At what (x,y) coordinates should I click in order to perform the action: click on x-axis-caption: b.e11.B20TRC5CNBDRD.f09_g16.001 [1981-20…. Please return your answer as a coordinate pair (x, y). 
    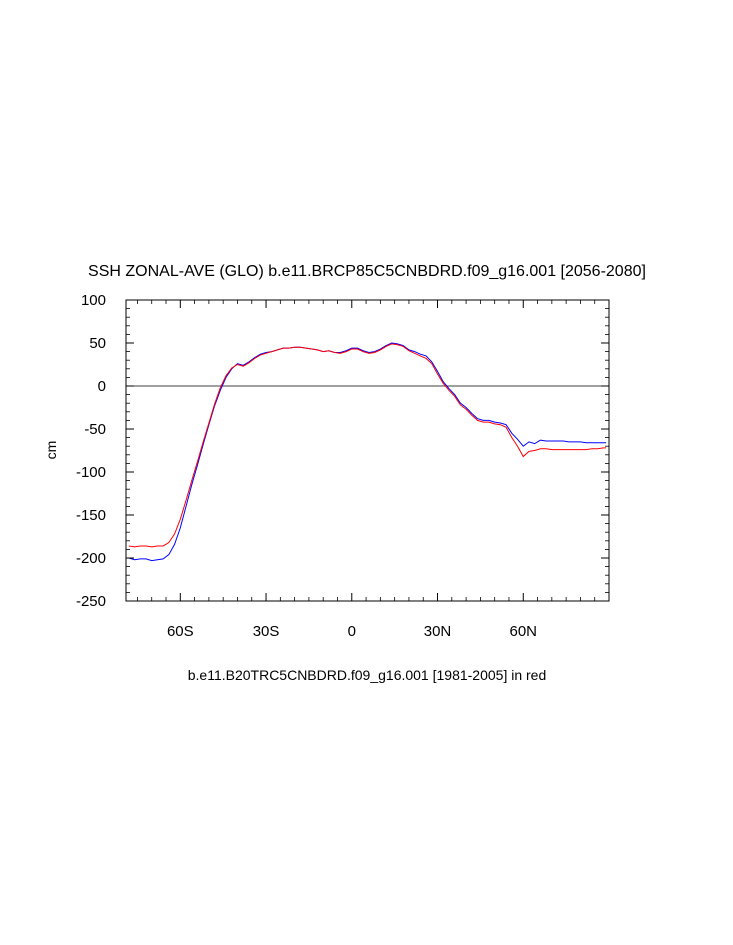
    Looking at the image, I should click on (367, 675).